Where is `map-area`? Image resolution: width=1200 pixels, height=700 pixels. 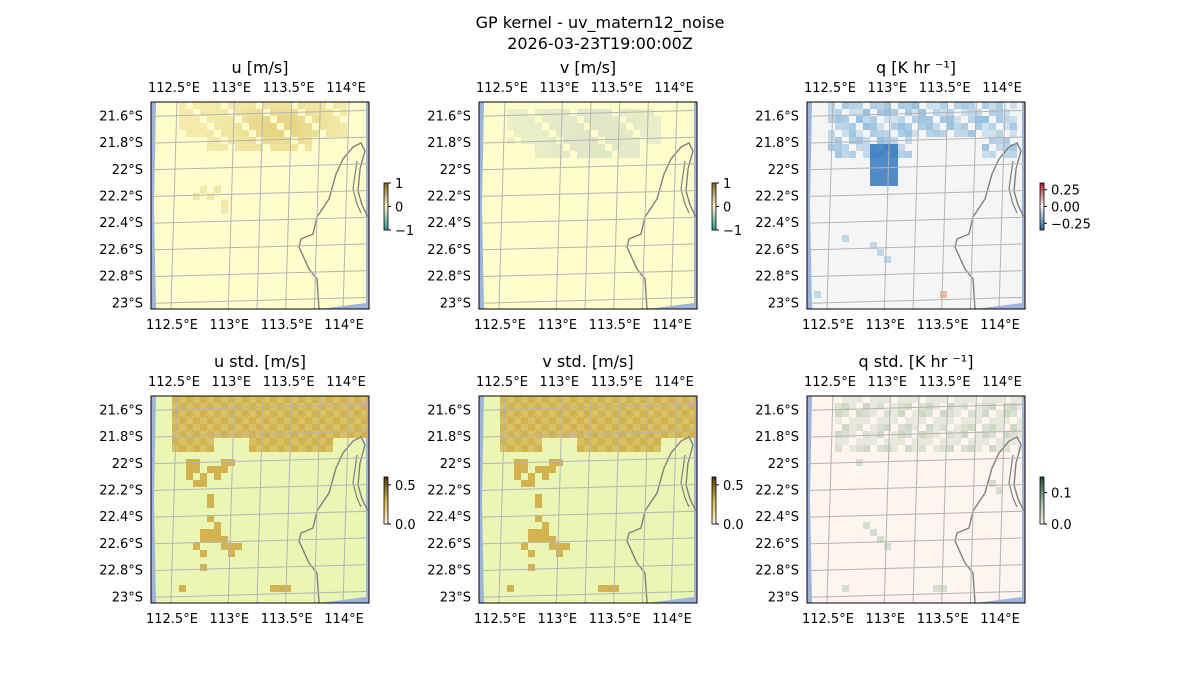
map-area is located at coordinates (588, 499).